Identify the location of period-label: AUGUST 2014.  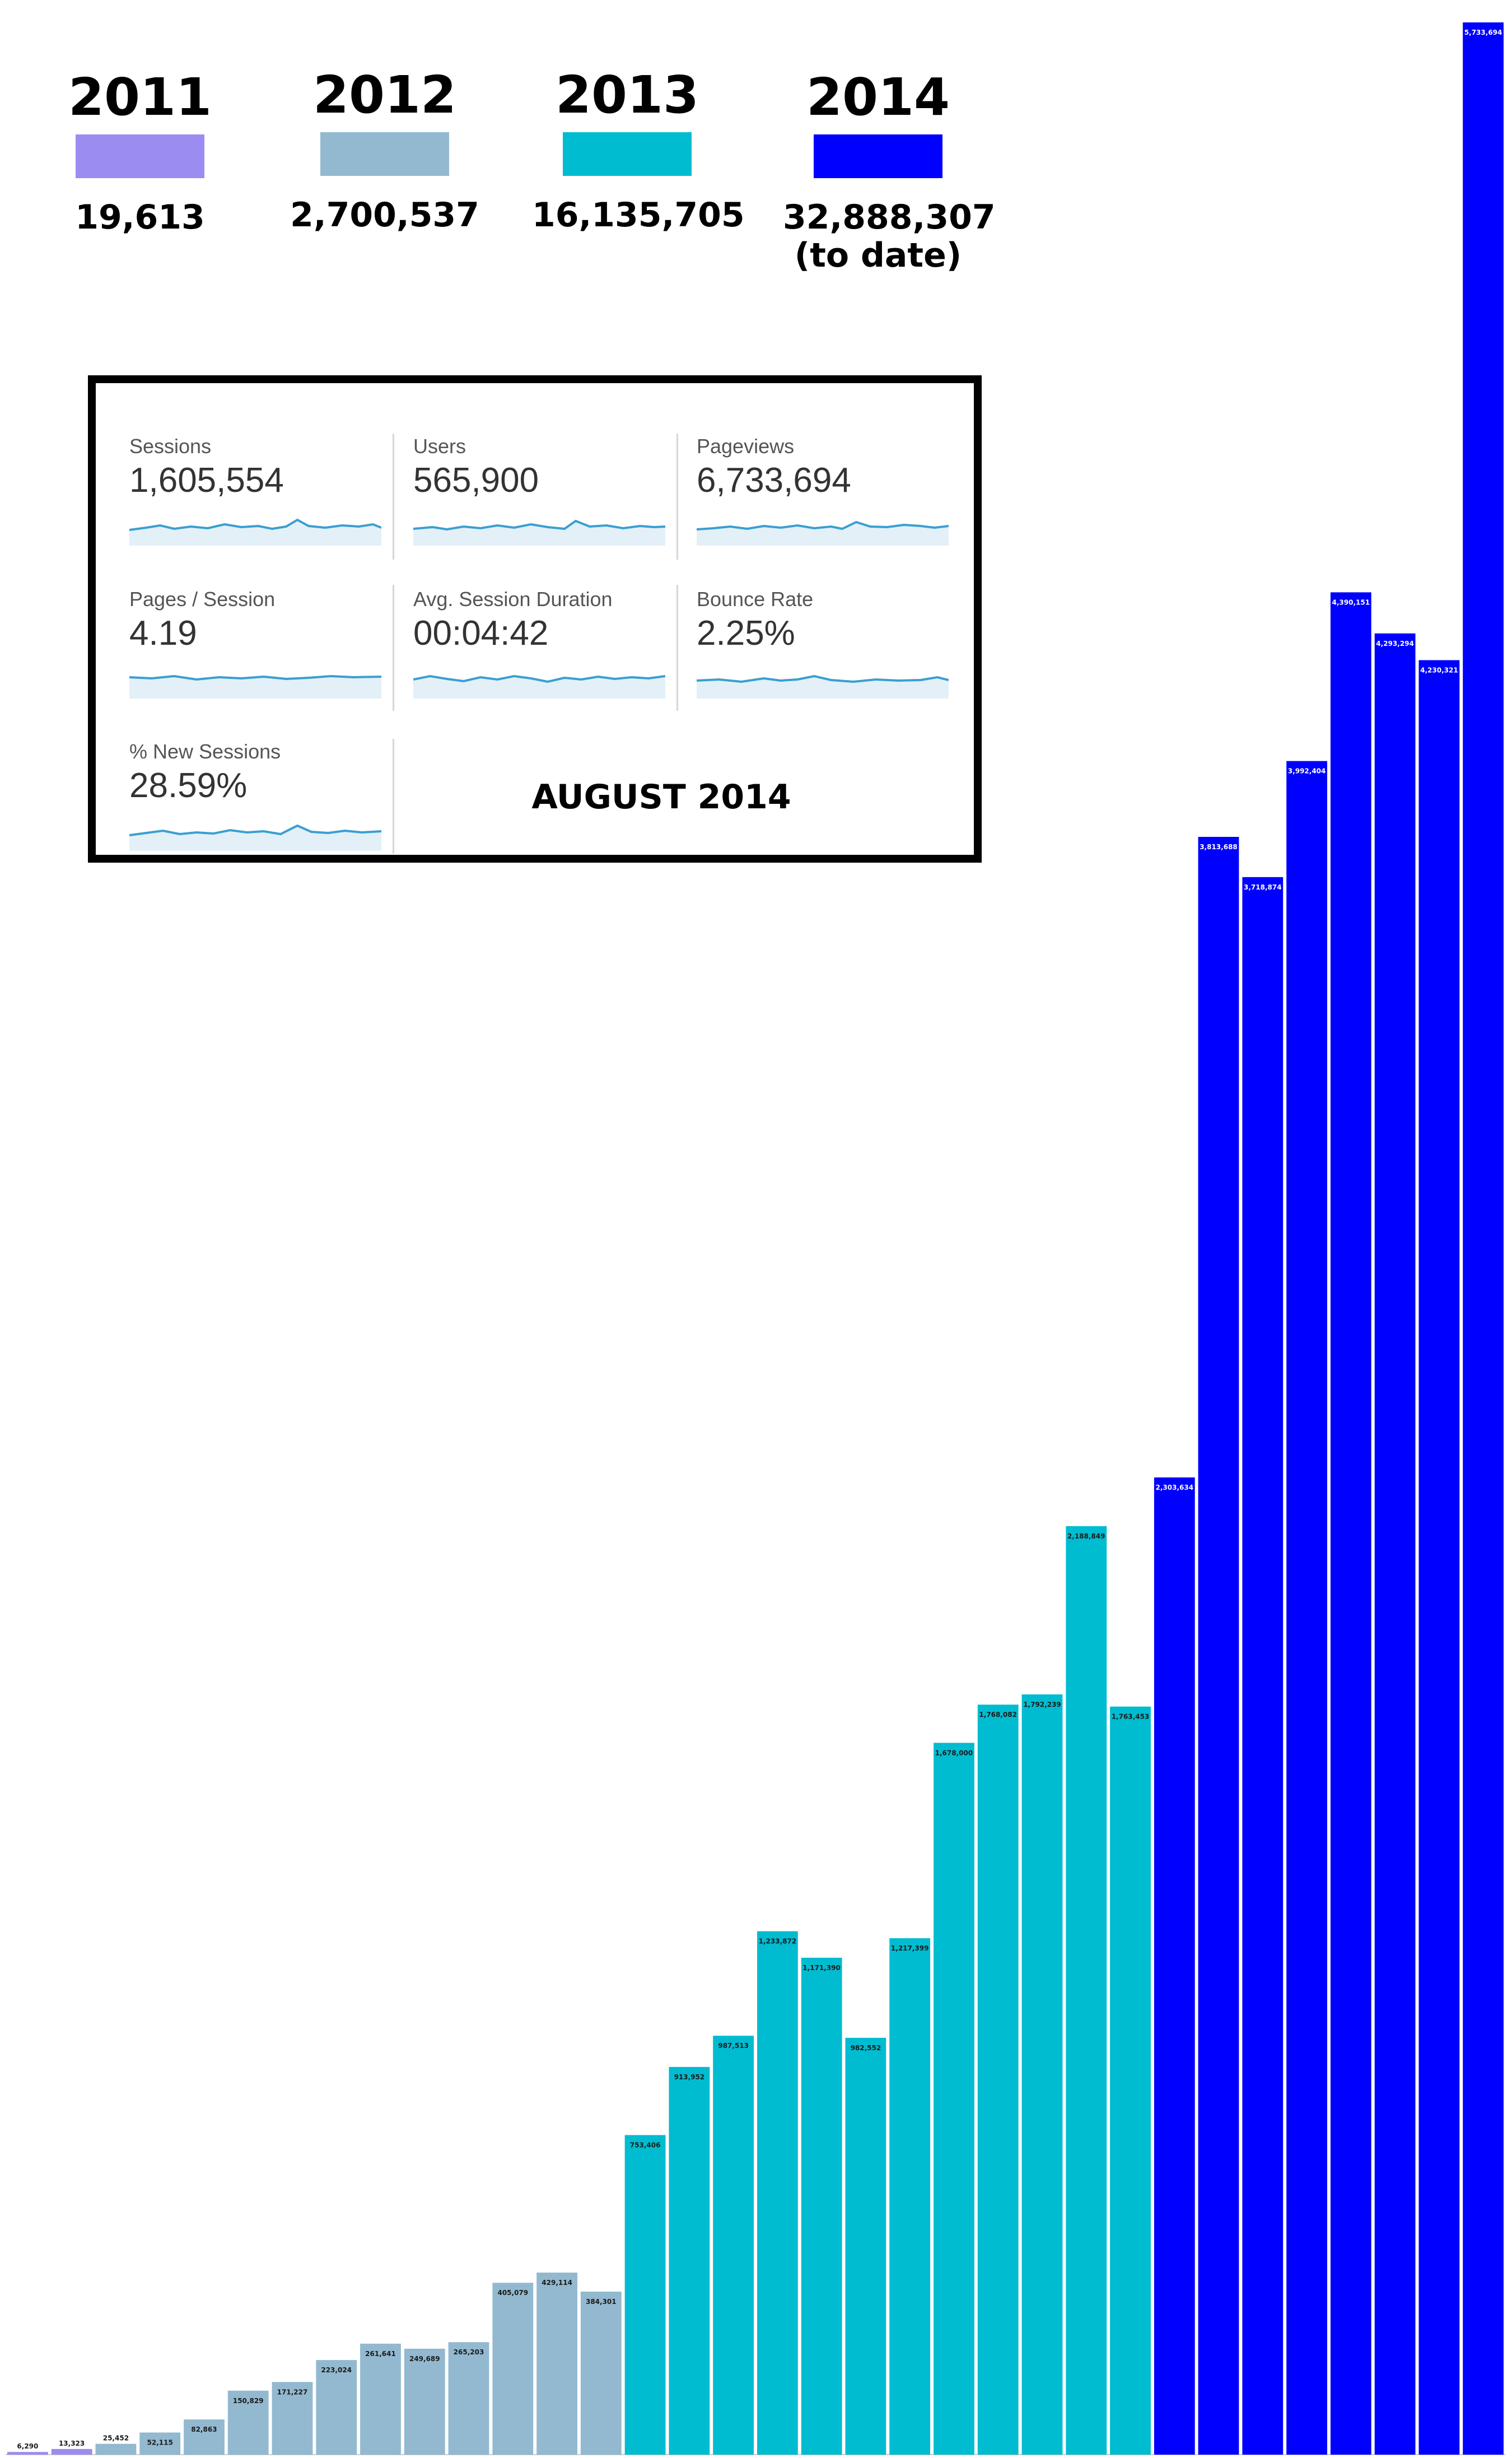
(661, 797).